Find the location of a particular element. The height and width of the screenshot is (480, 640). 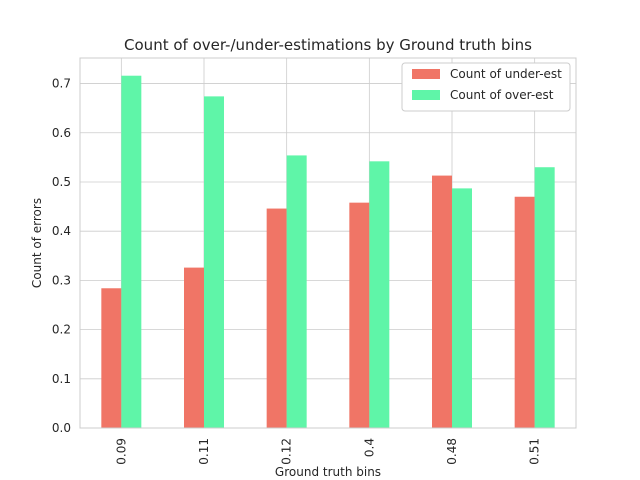

y-tick-label: 0.3 is located at coordinates (61, 280).